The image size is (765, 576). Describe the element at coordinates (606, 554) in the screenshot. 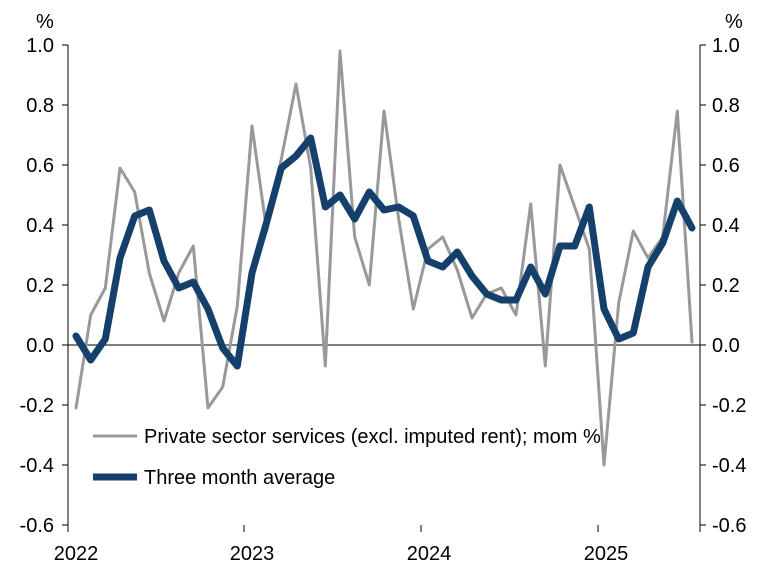

I see `x-tick-label: 2025` at that location.